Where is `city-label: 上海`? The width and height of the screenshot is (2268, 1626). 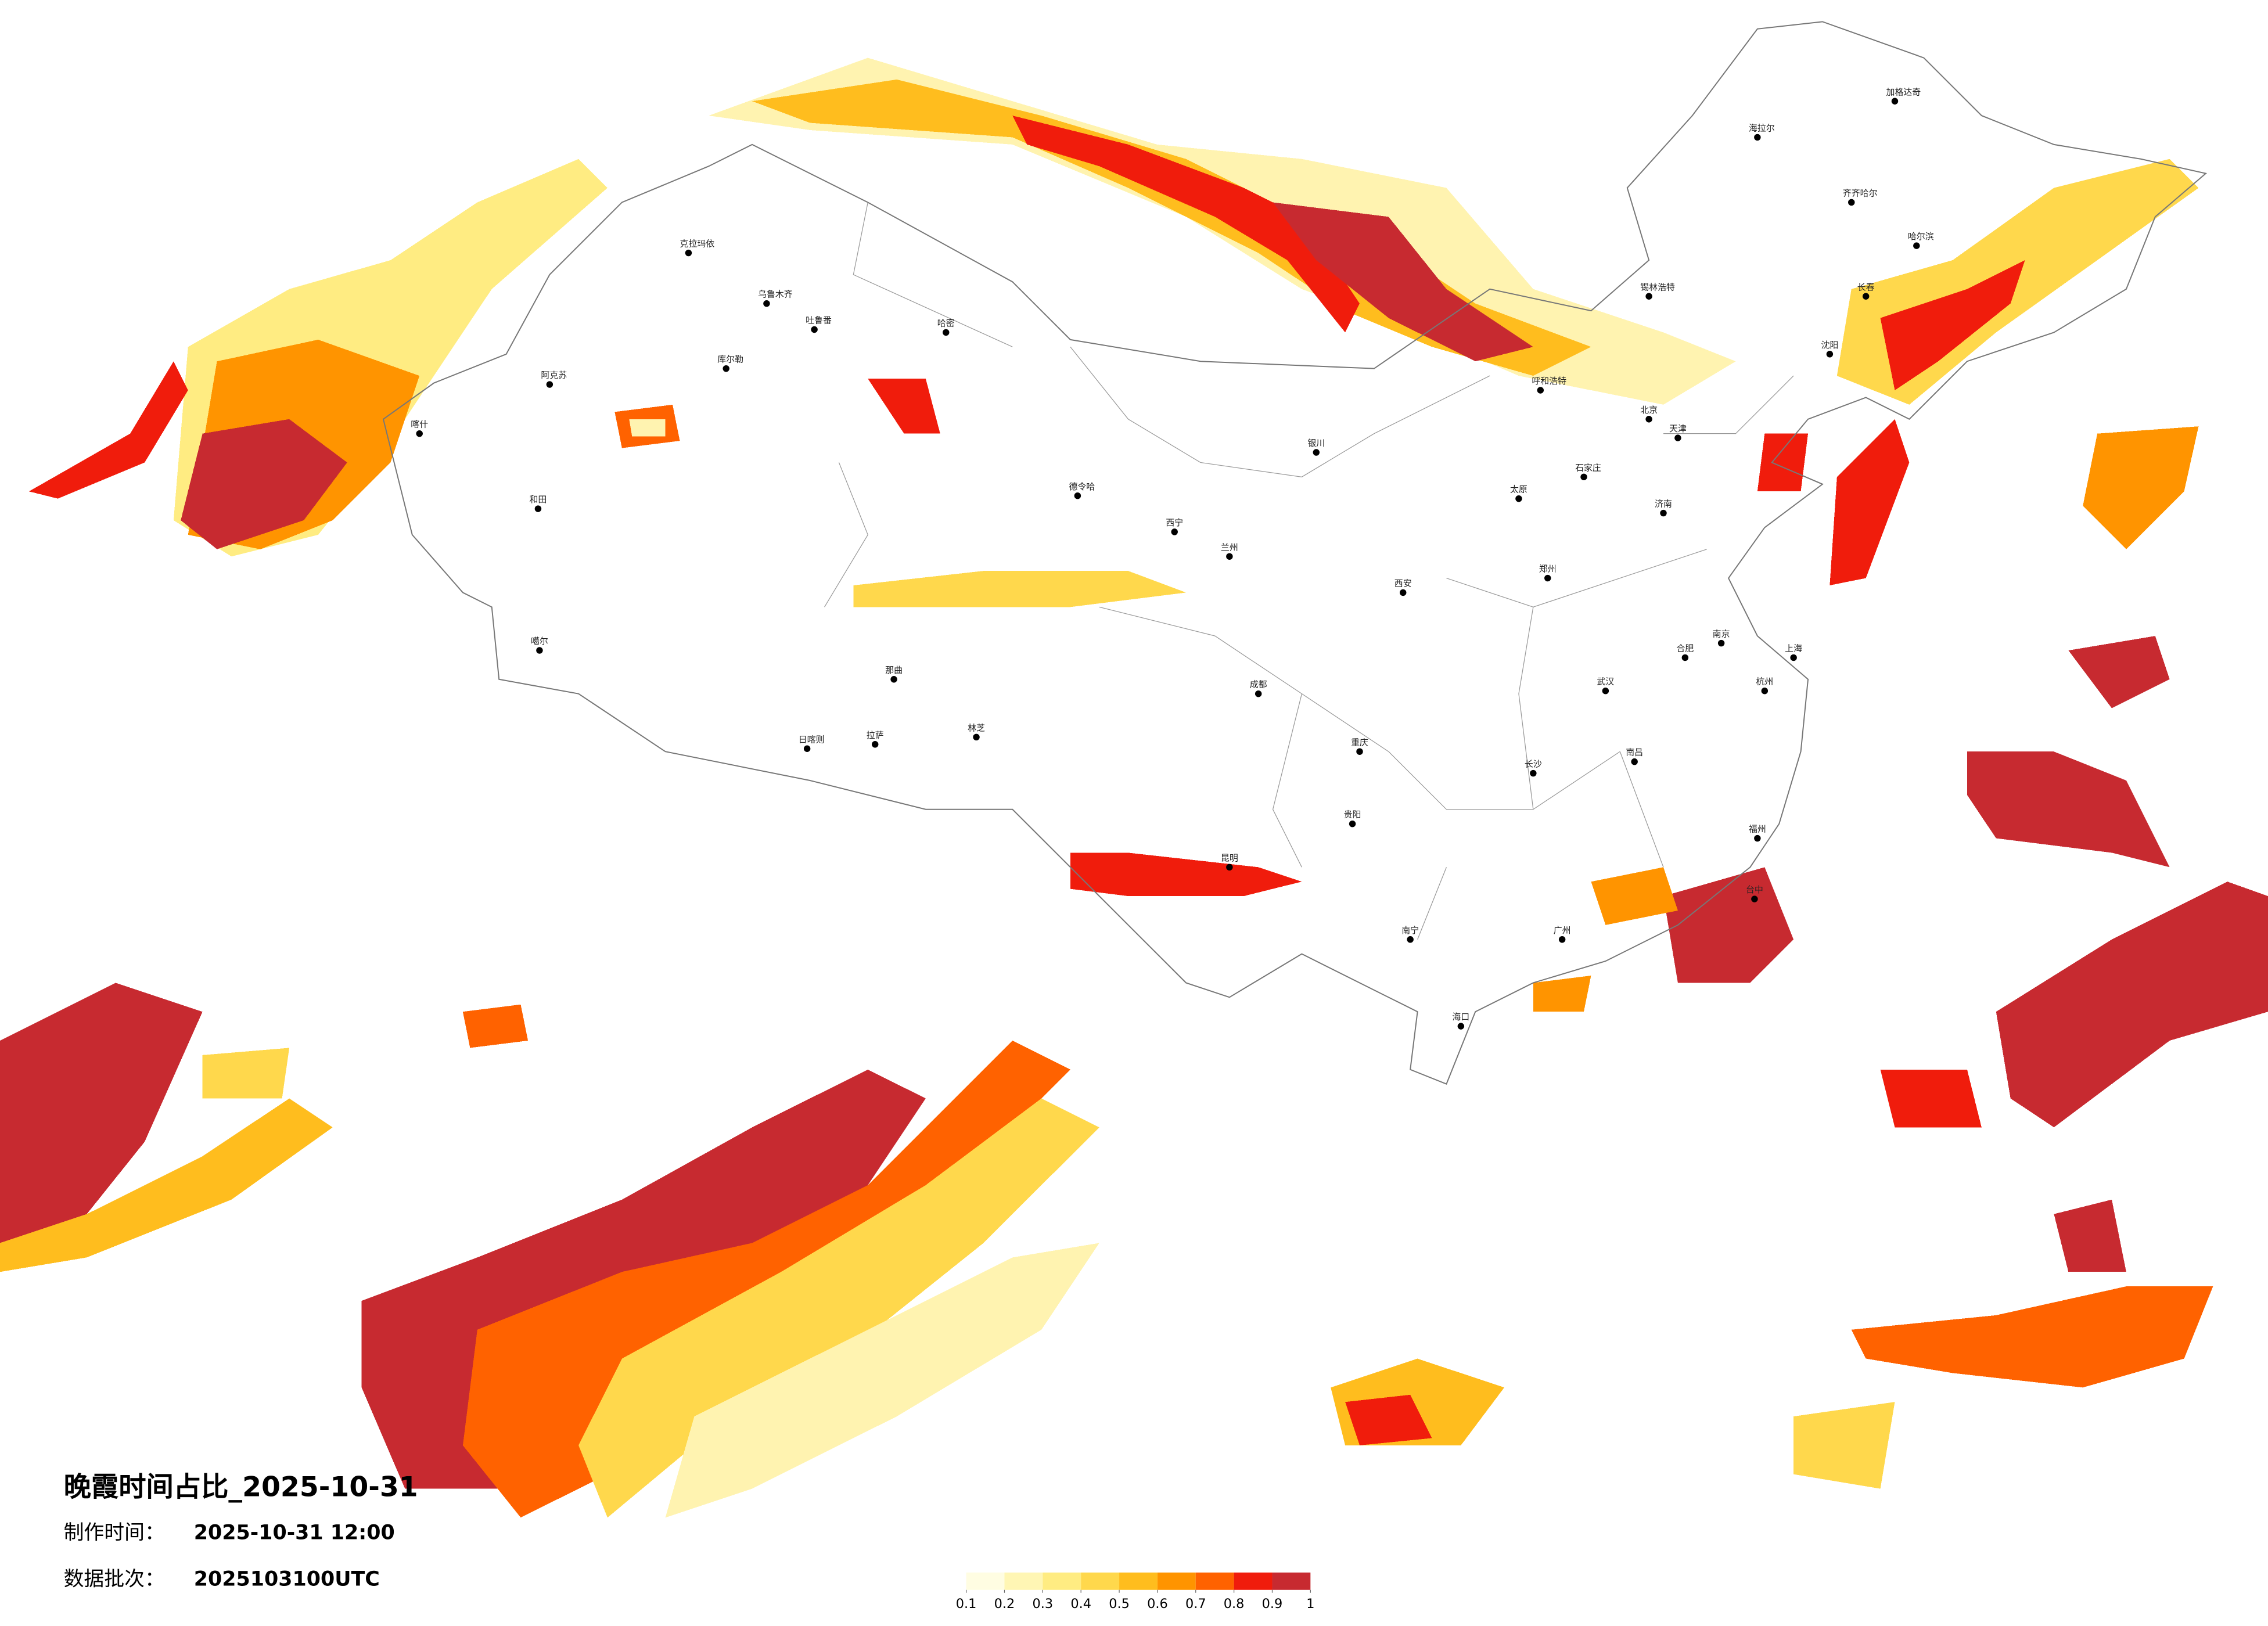
city-label: 上海 is located at coordinates (1793, 648).